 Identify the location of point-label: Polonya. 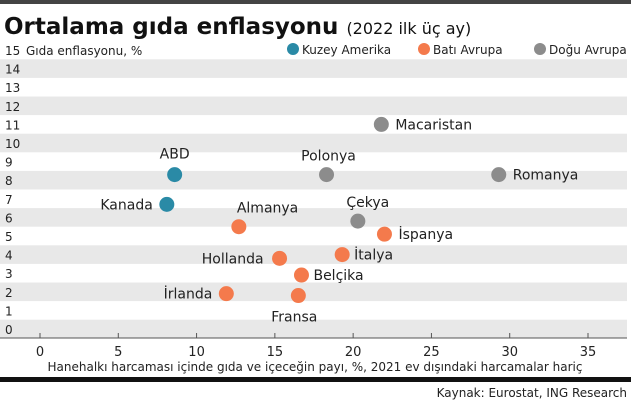
(328, 157).